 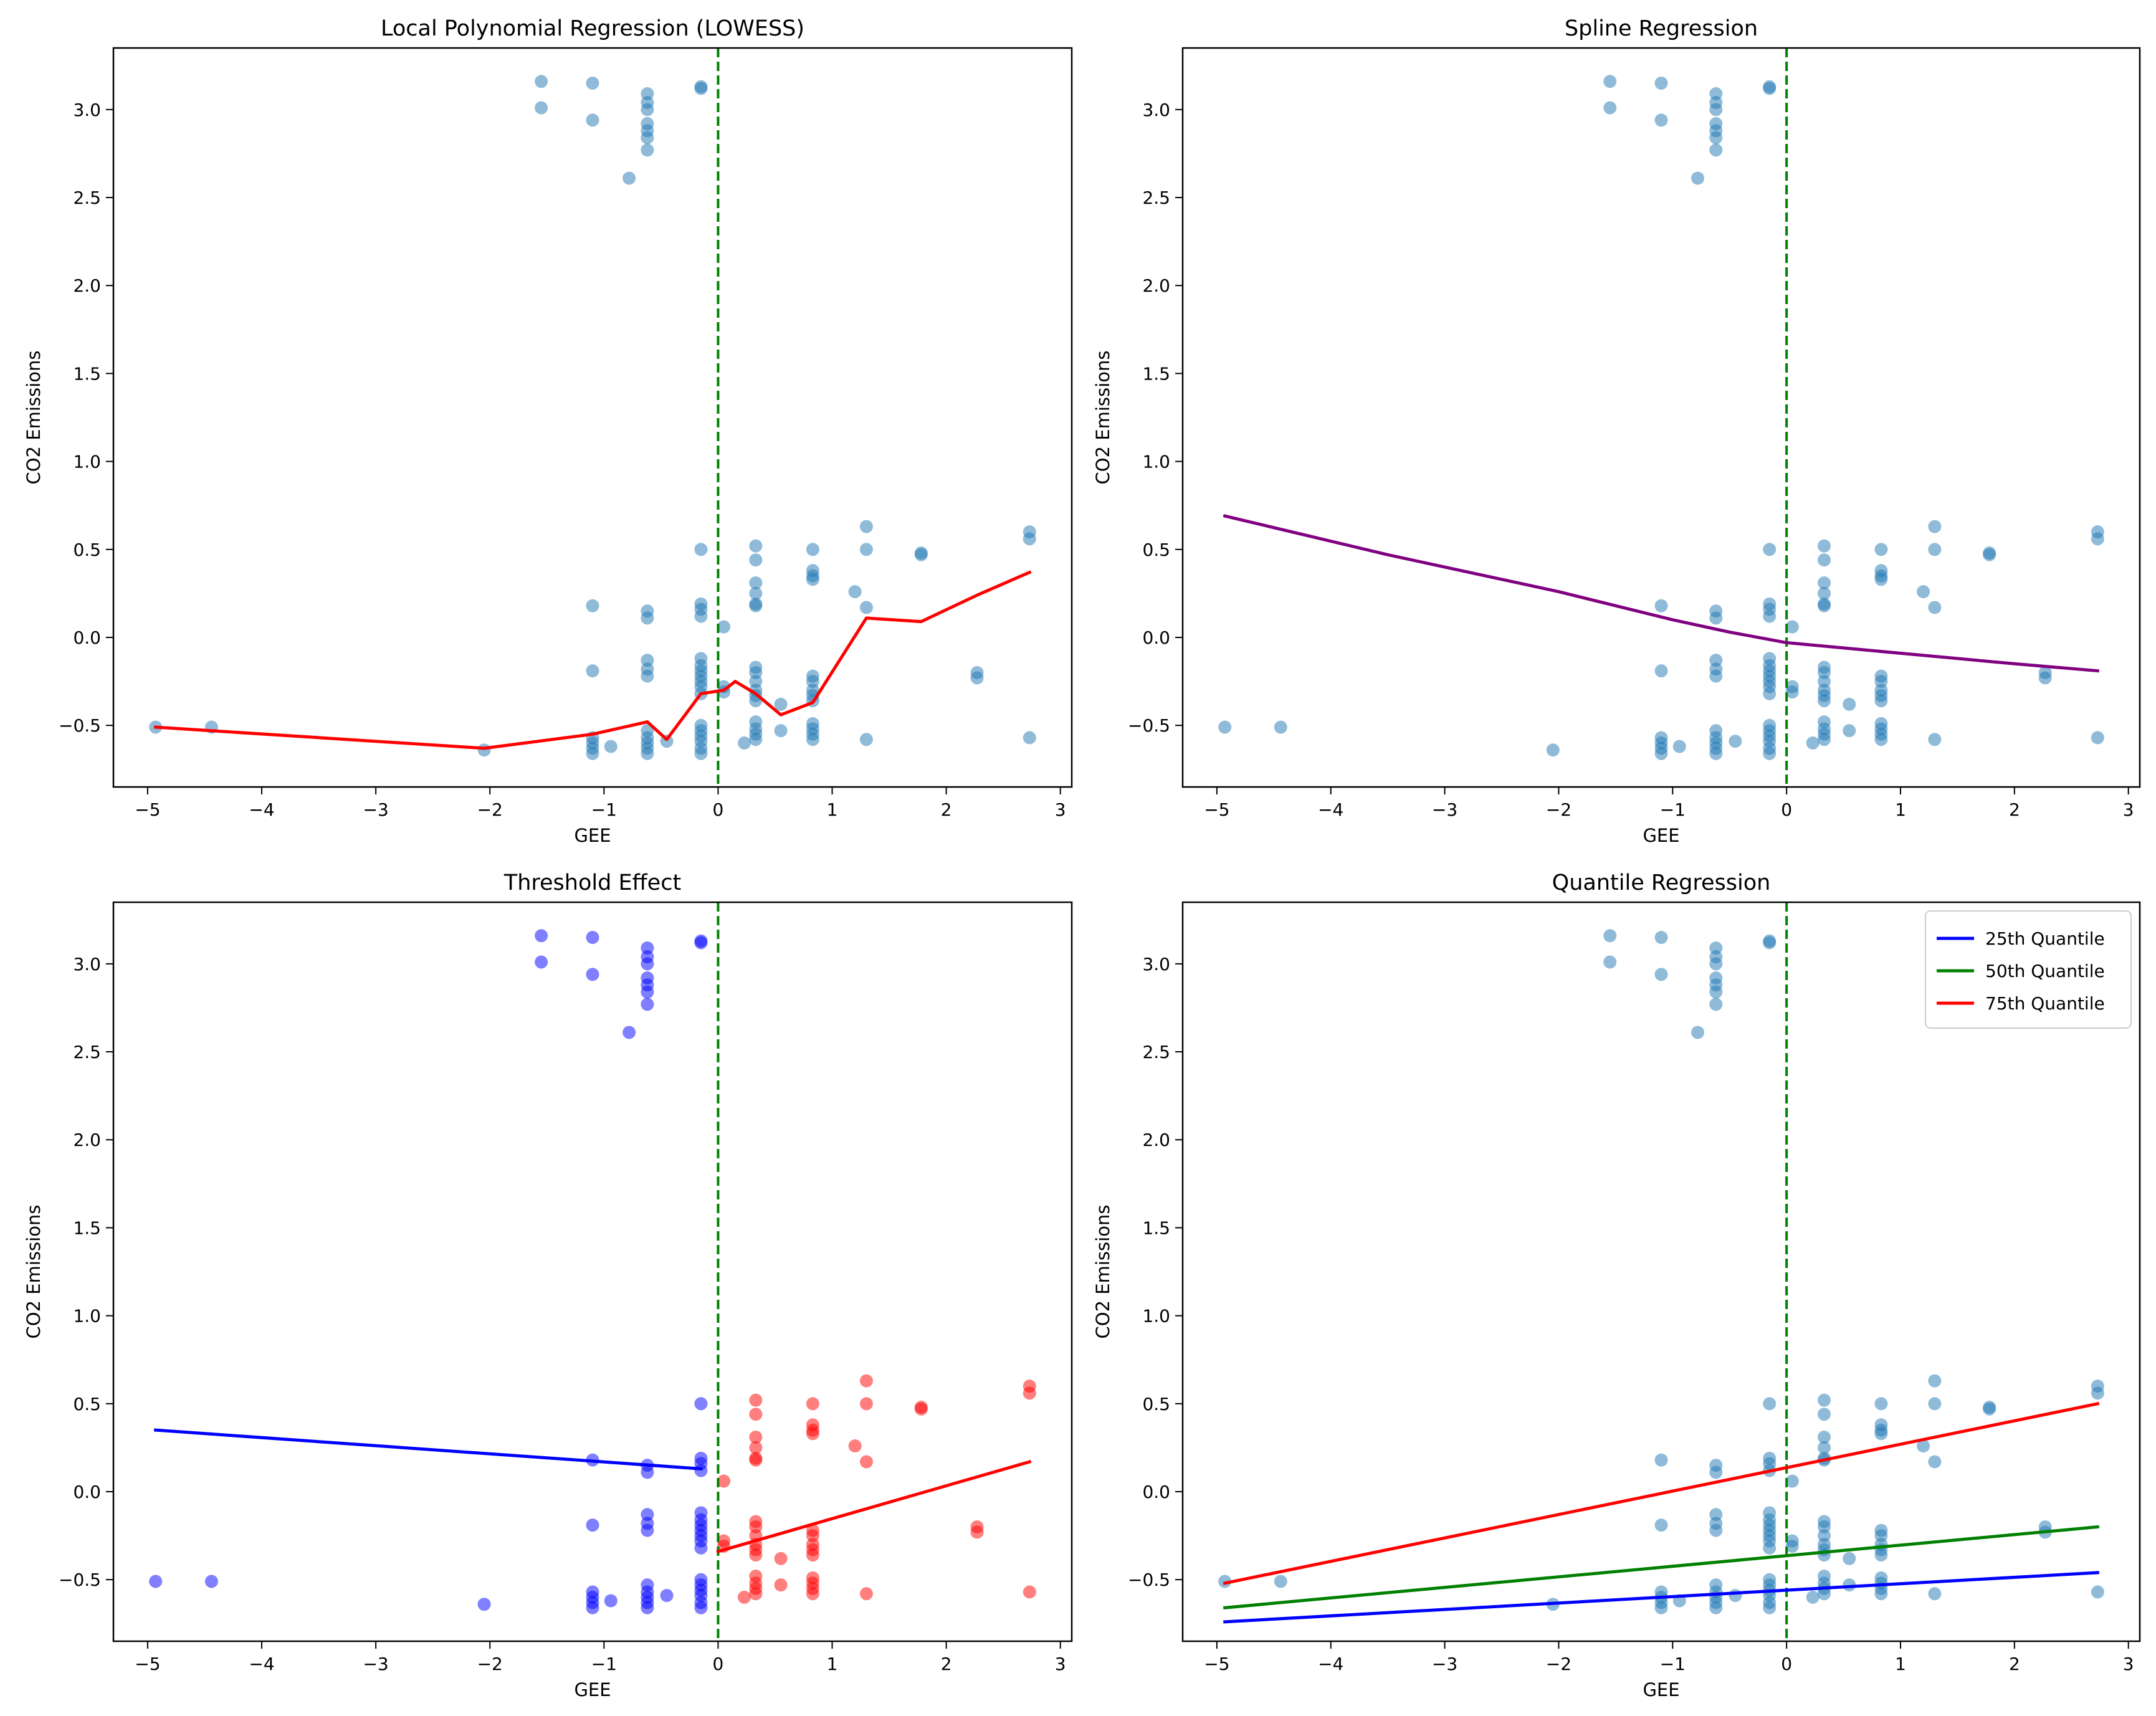 I want to click on fit-line, so click(x=1661, y=1567).